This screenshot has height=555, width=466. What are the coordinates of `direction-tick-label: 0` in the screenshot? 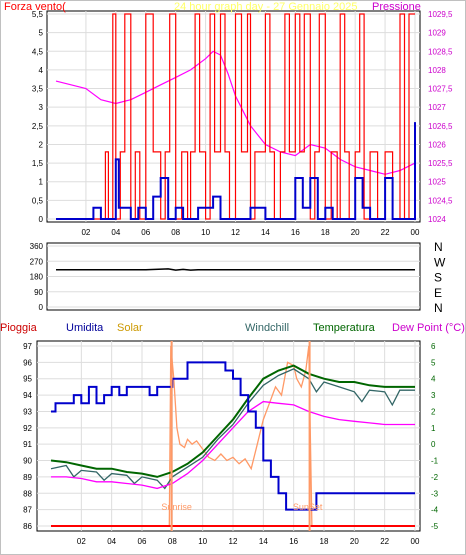 It's located at (41, 307).